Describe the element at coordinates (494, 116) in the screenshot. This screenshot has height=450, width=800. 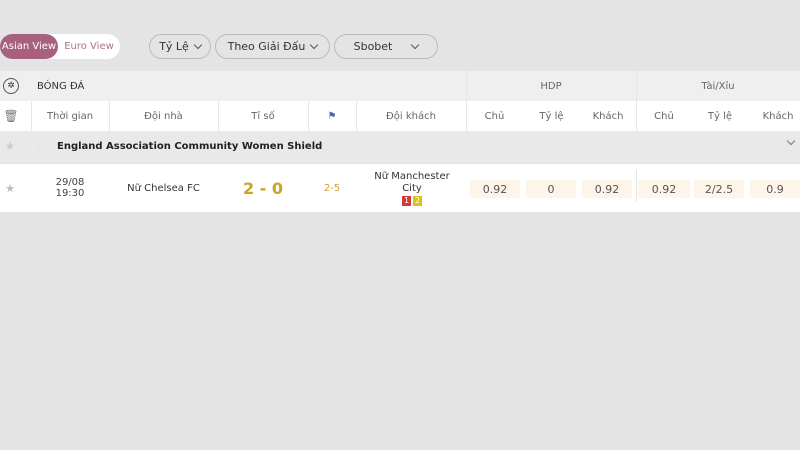
I see `col-hdp-home: Chủ` at that location.